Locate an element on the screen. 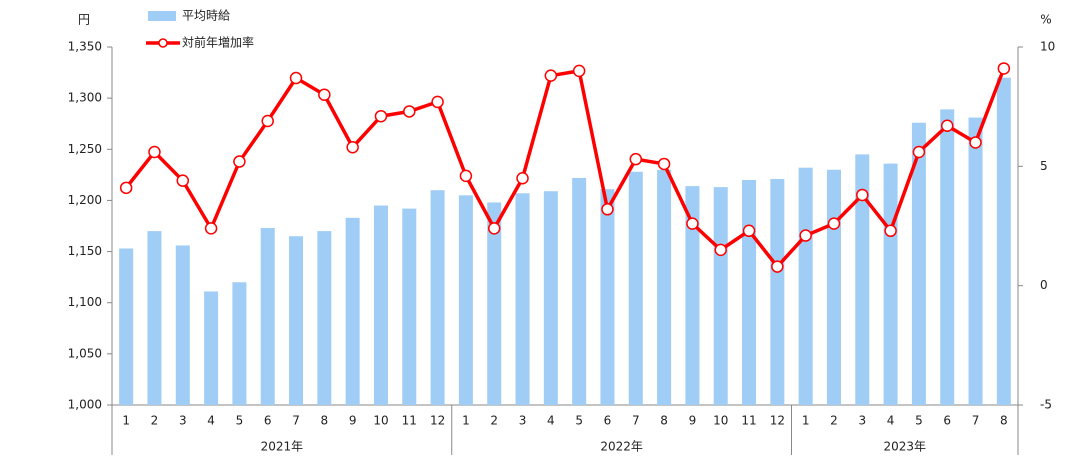 The height and width of the screenshot is (472, 1088). y2-unit: % is located at coordinates (1045, 20).